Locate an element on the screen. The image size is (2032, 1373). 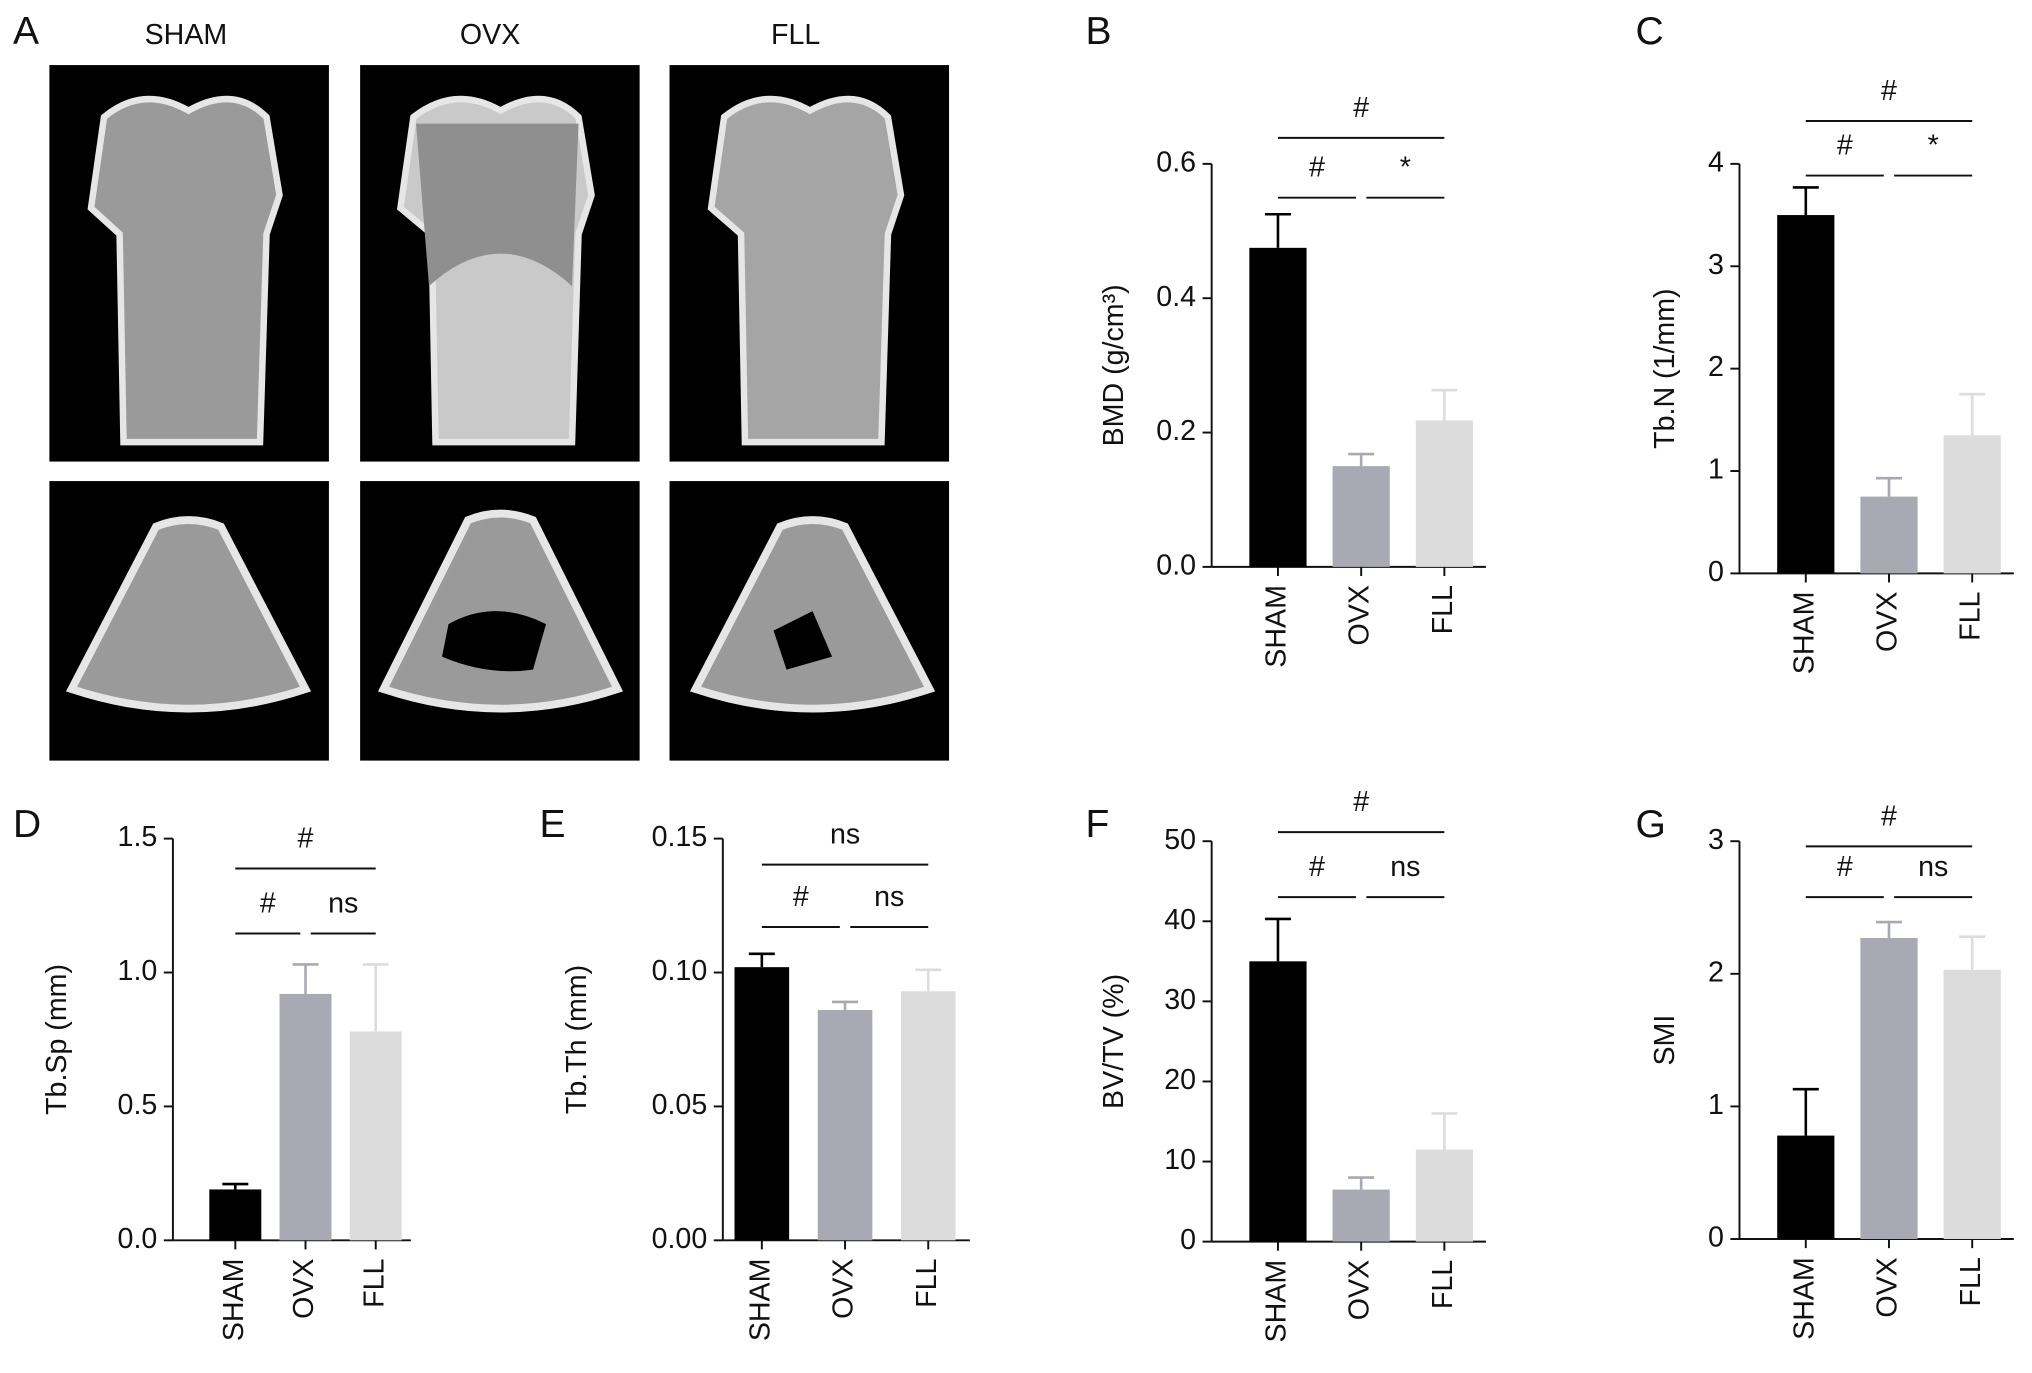
y-tick-label: 1.5 is located at coordinates (138, 837).